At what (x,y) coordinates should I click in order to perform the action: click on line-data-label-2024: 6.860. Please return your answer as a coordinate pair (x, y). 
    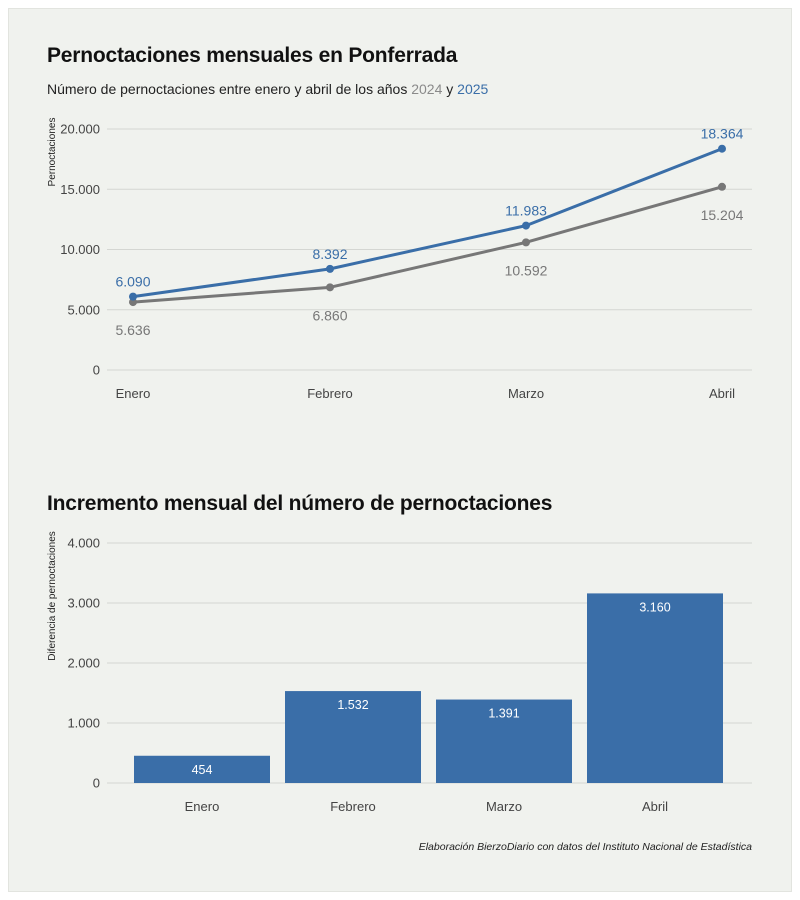
    Looking at the image, I should click on (329, 315).